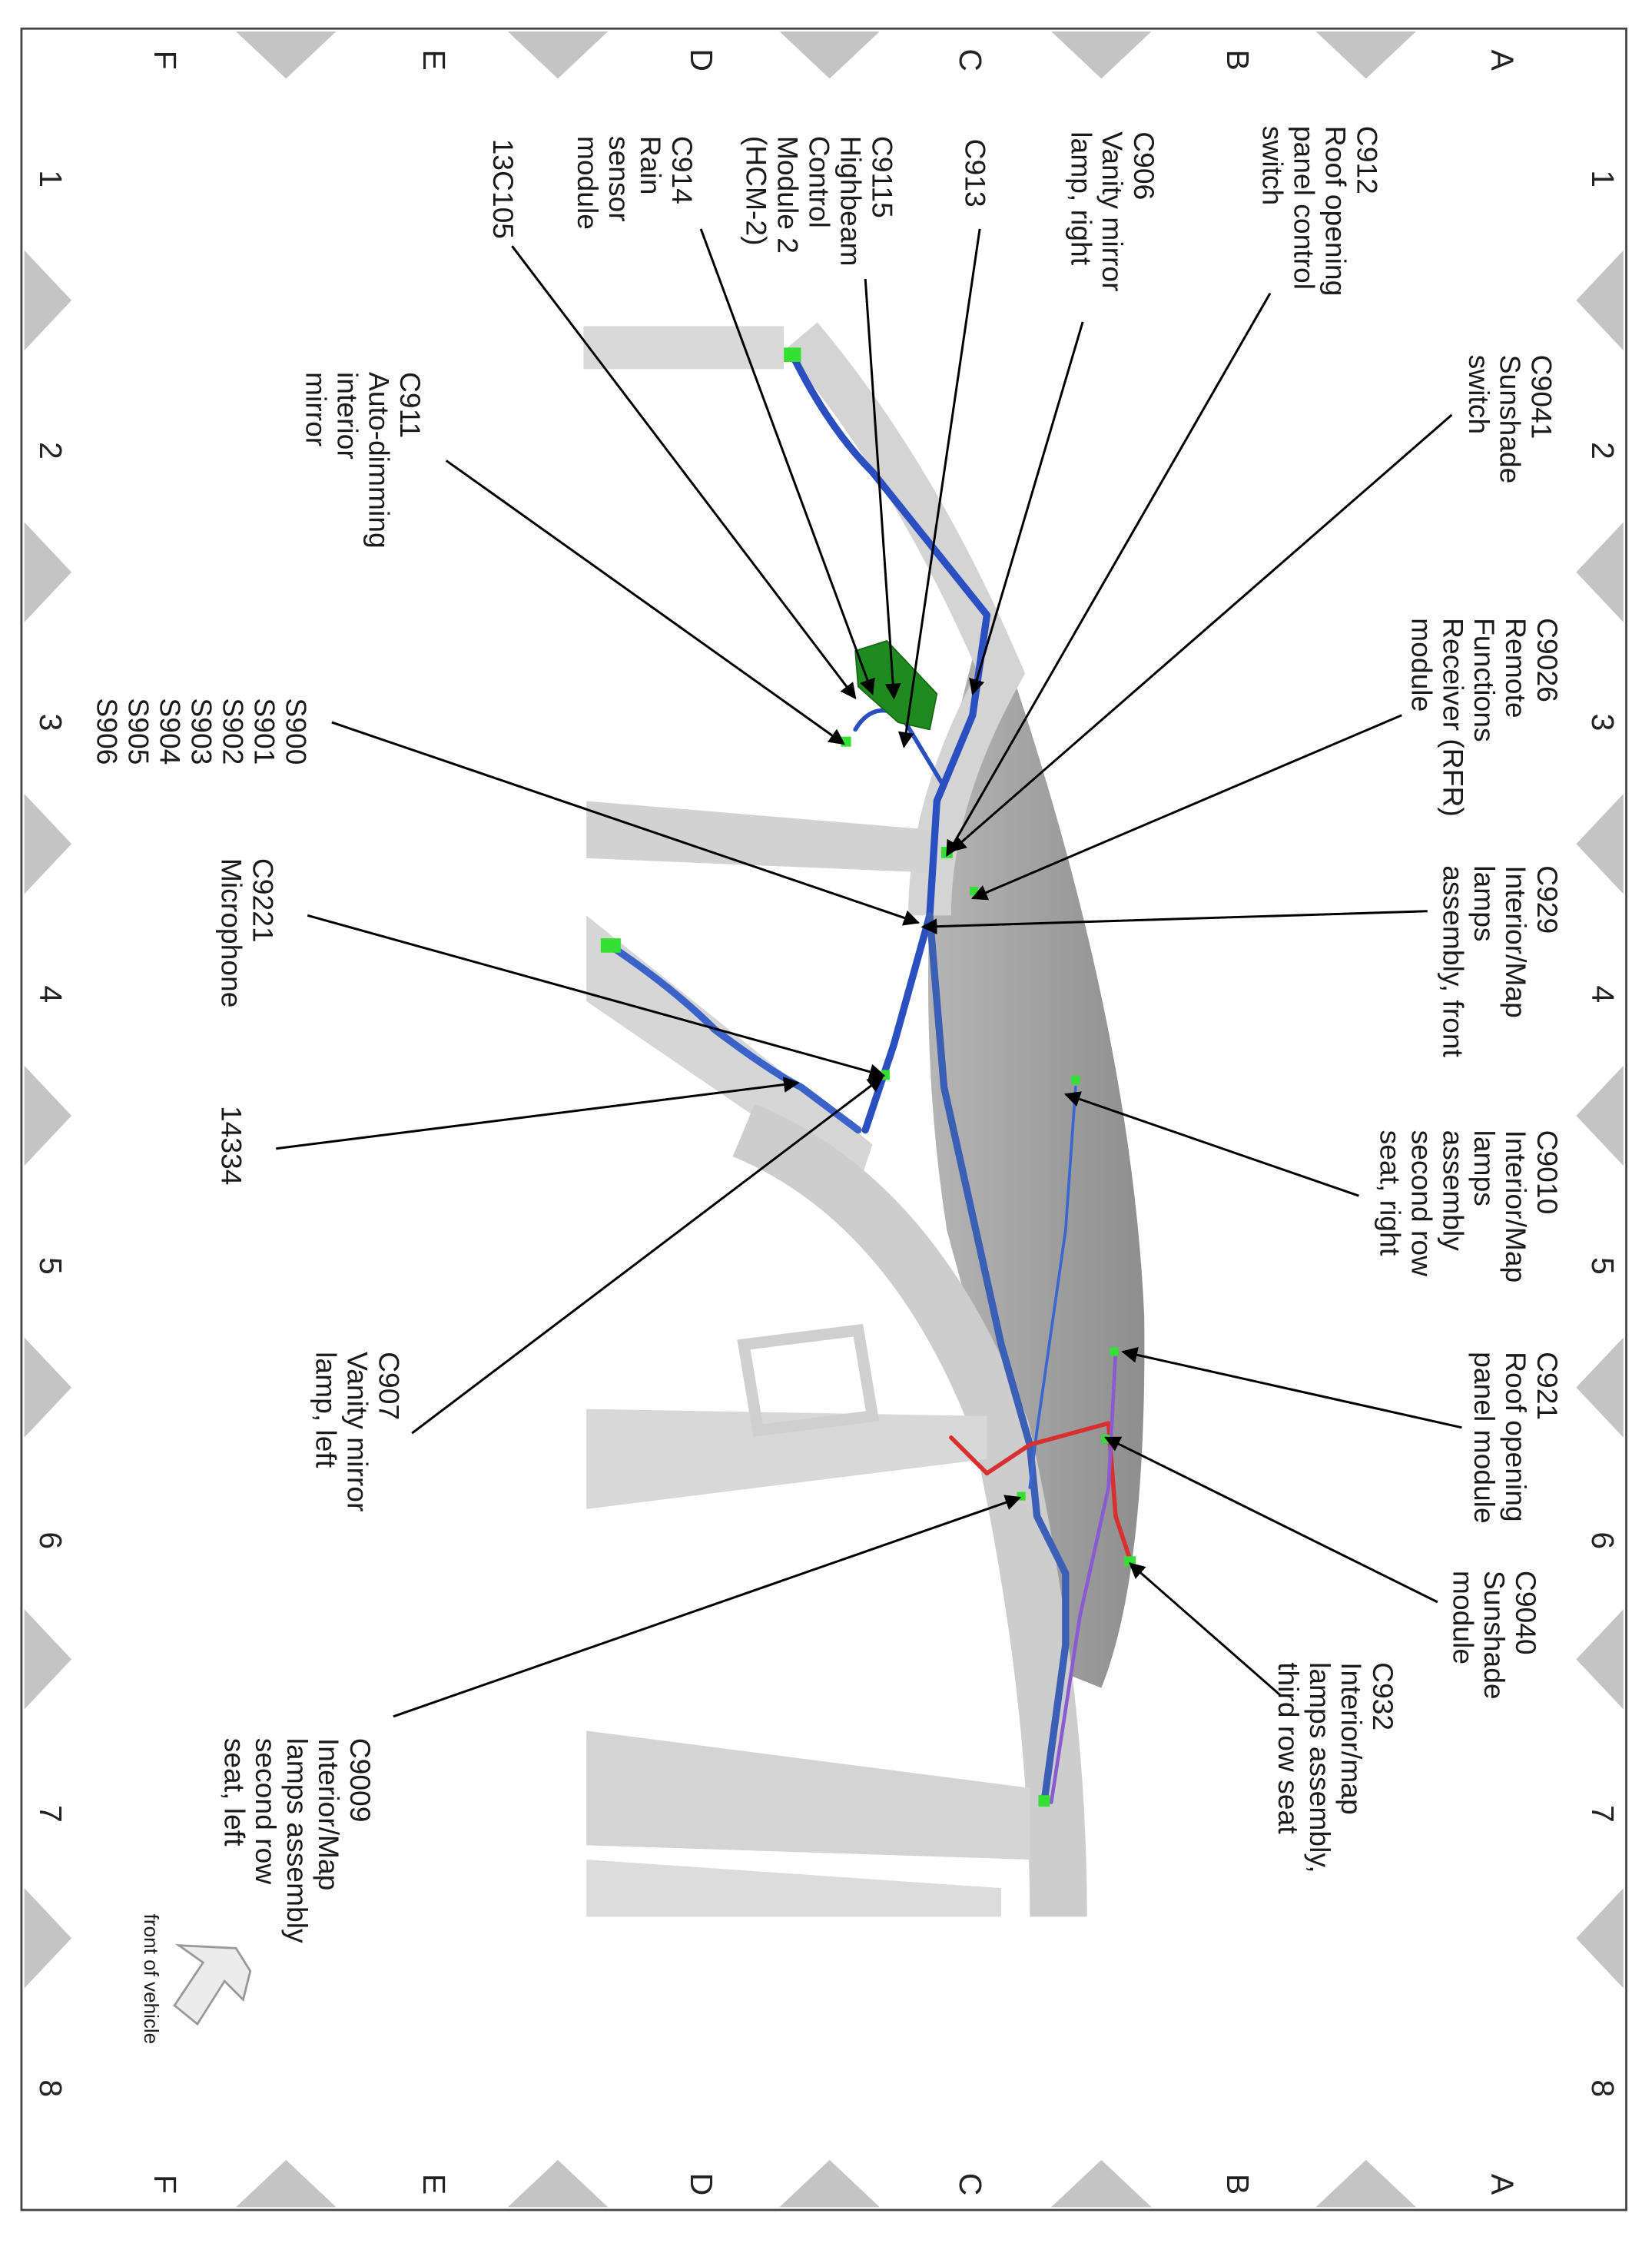  I want to click on grid-letter-d-bottom: D, so click(701, 2184).